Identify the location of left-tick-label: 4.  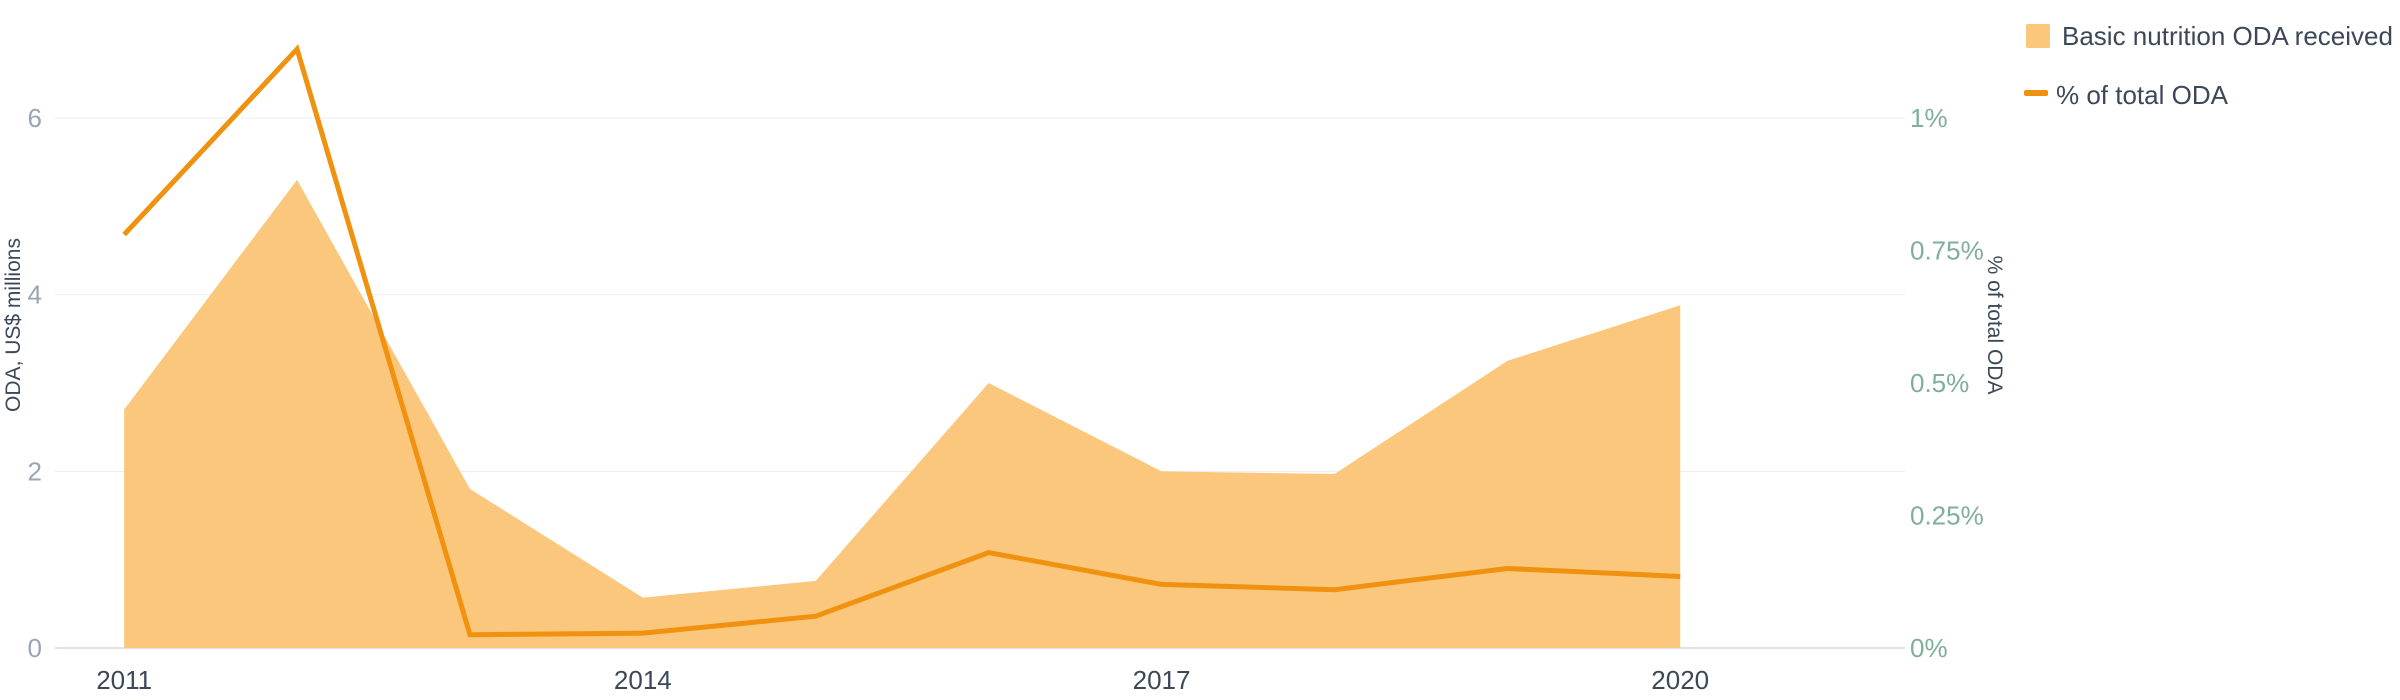
(35, 295).